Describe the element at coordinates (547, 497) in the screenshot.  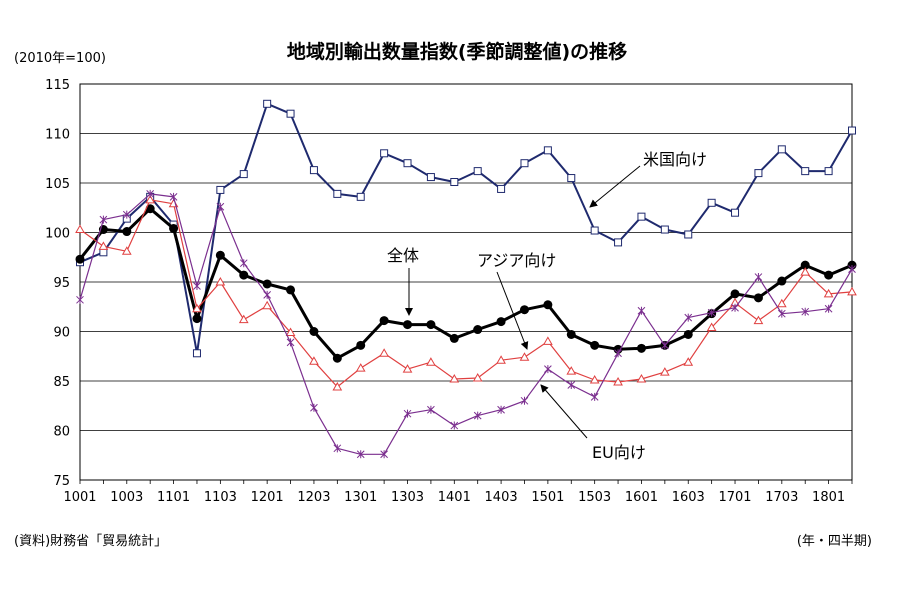
I see `x-tick-label-1501: 1501` at that location.